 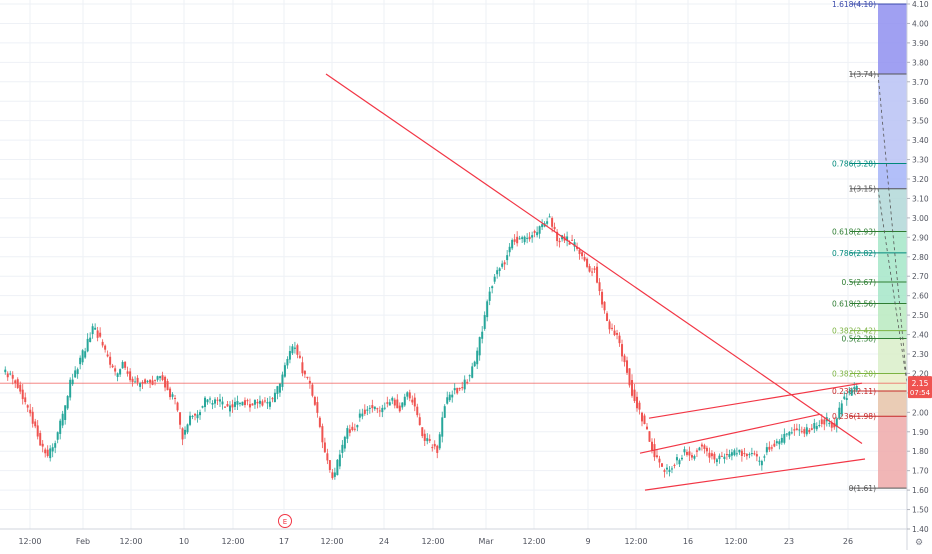 What do you see at coordinates (920, 140) in the screenshot?
I see `y-tick-label: 3.40` at bounding box center [920, 140].